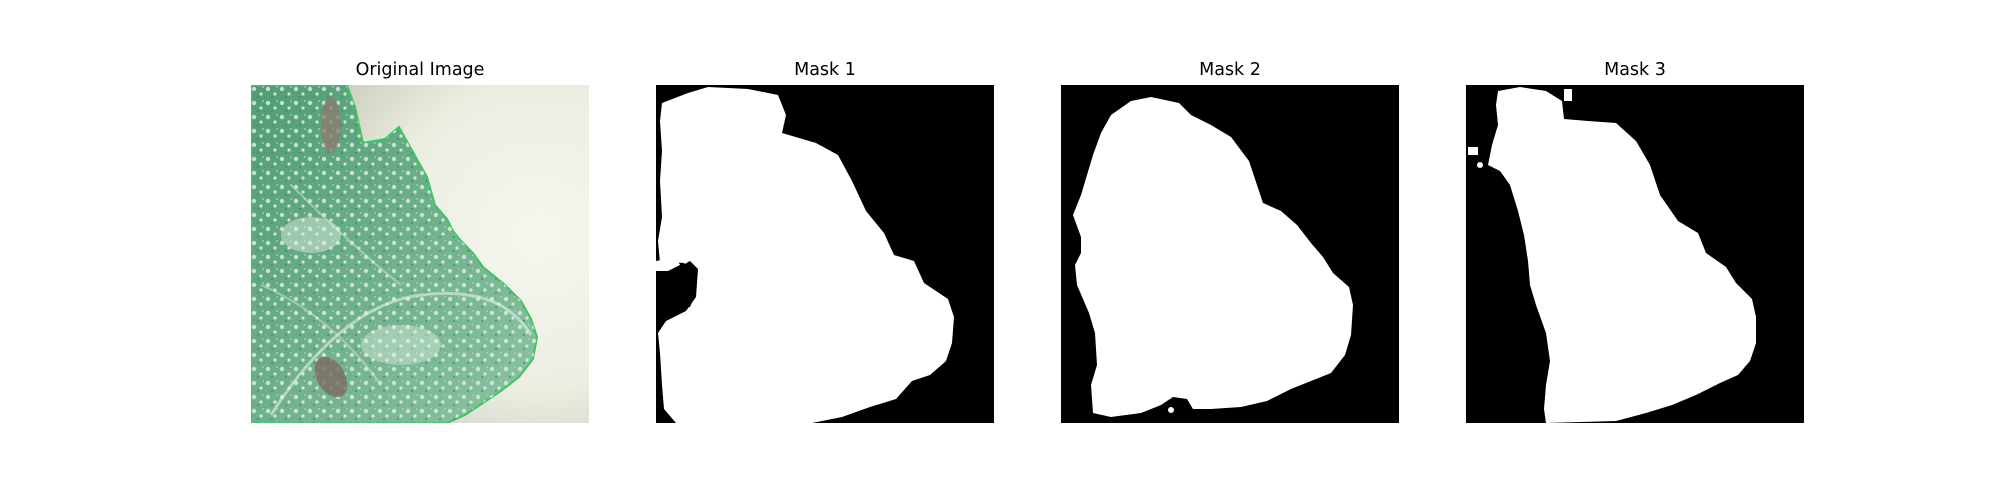 Image resolution: width=2000 pixels, height=500 pixels. I want to click on mask-2-shape, so click(1230, 254).